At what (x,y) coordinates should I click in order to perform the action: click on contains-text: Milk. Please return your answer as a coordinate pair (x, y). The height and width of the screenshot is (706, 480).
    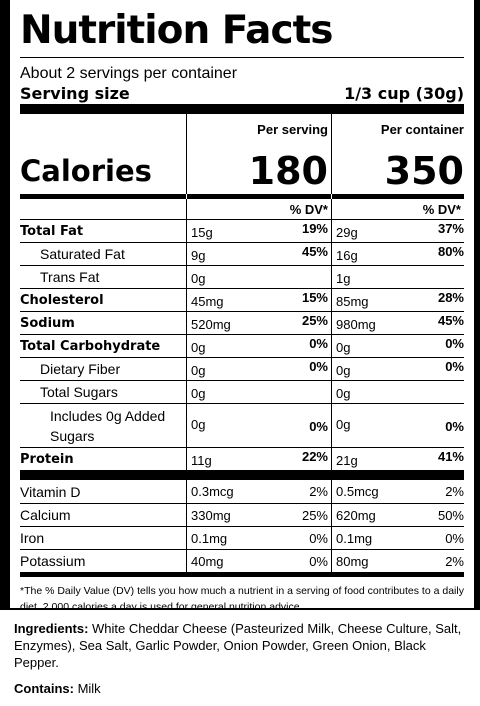
    Looking at the image, I should click on (89, 688).